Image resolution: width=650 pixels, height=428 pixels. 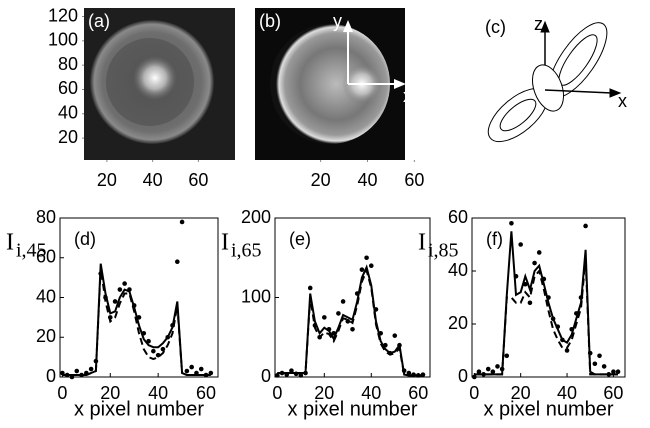 What do you see at coordinates (85, 239) in the screenshot?
I see `panel-label: (d)` at bounding box center [85, 239].